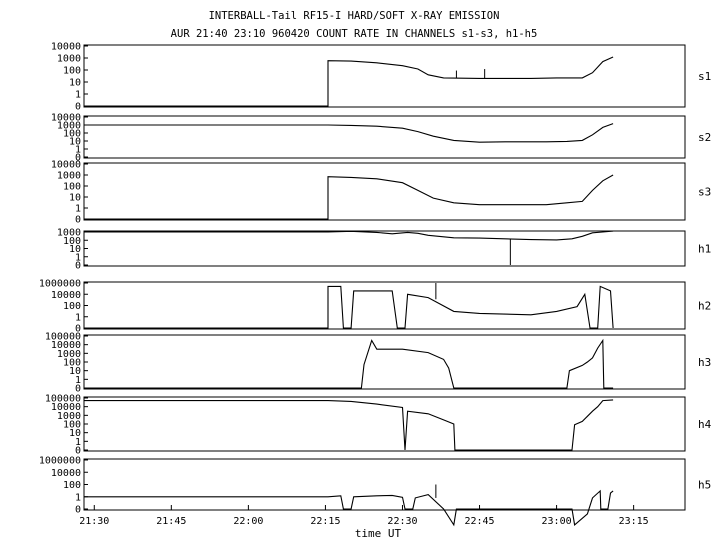 Image resolution: width=720 pixels, height=550 pixels. What do you see at coordinates (704, 76) in the screenshot?
I see `panel-label-s1: s1` at bounding box center [704, 76].